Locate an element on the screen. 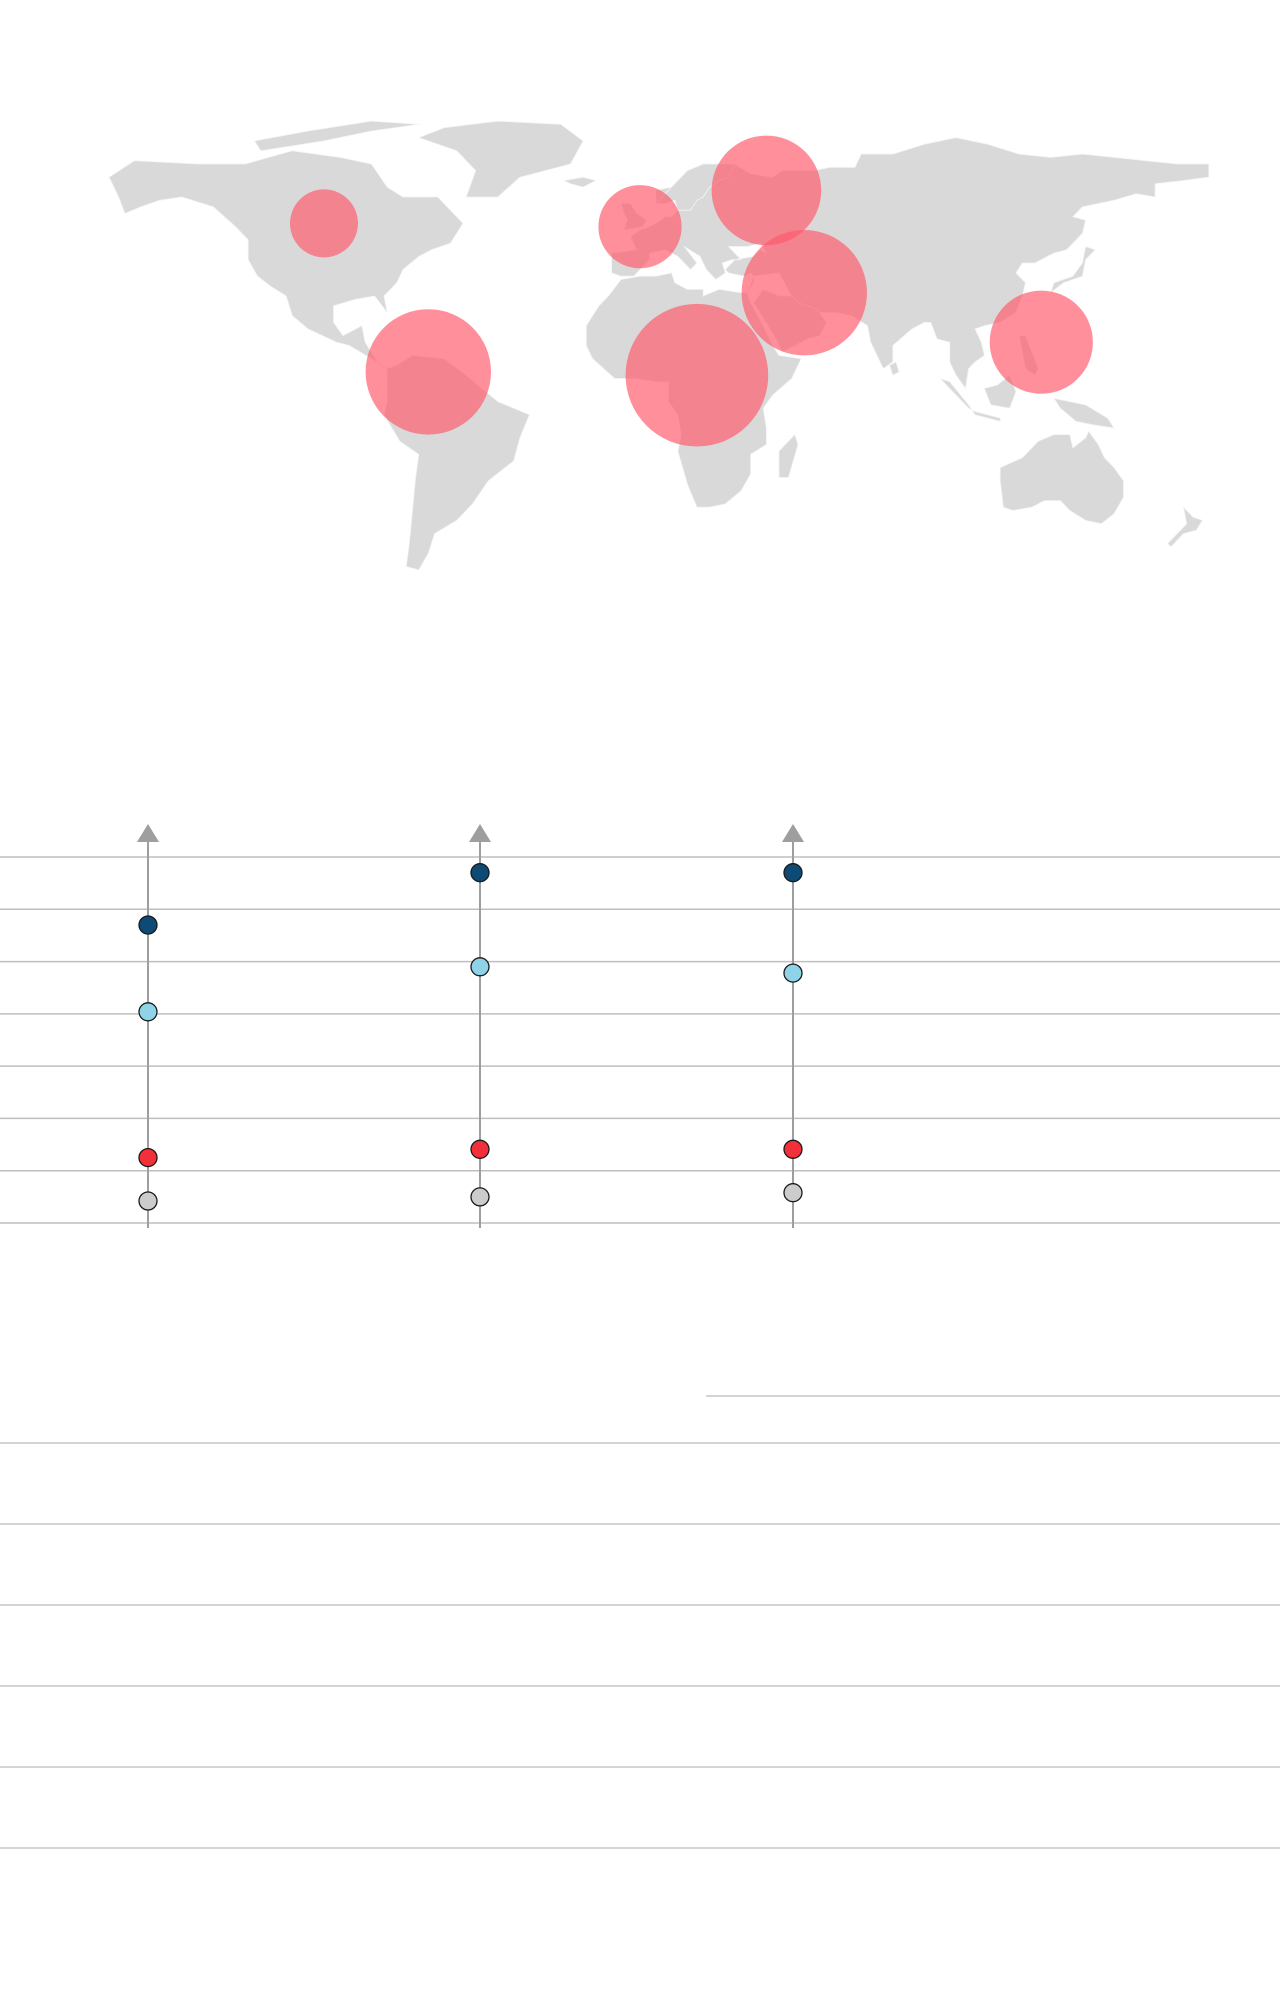  bubble-east-southeast-asia is located at coordinates (1041, 342).